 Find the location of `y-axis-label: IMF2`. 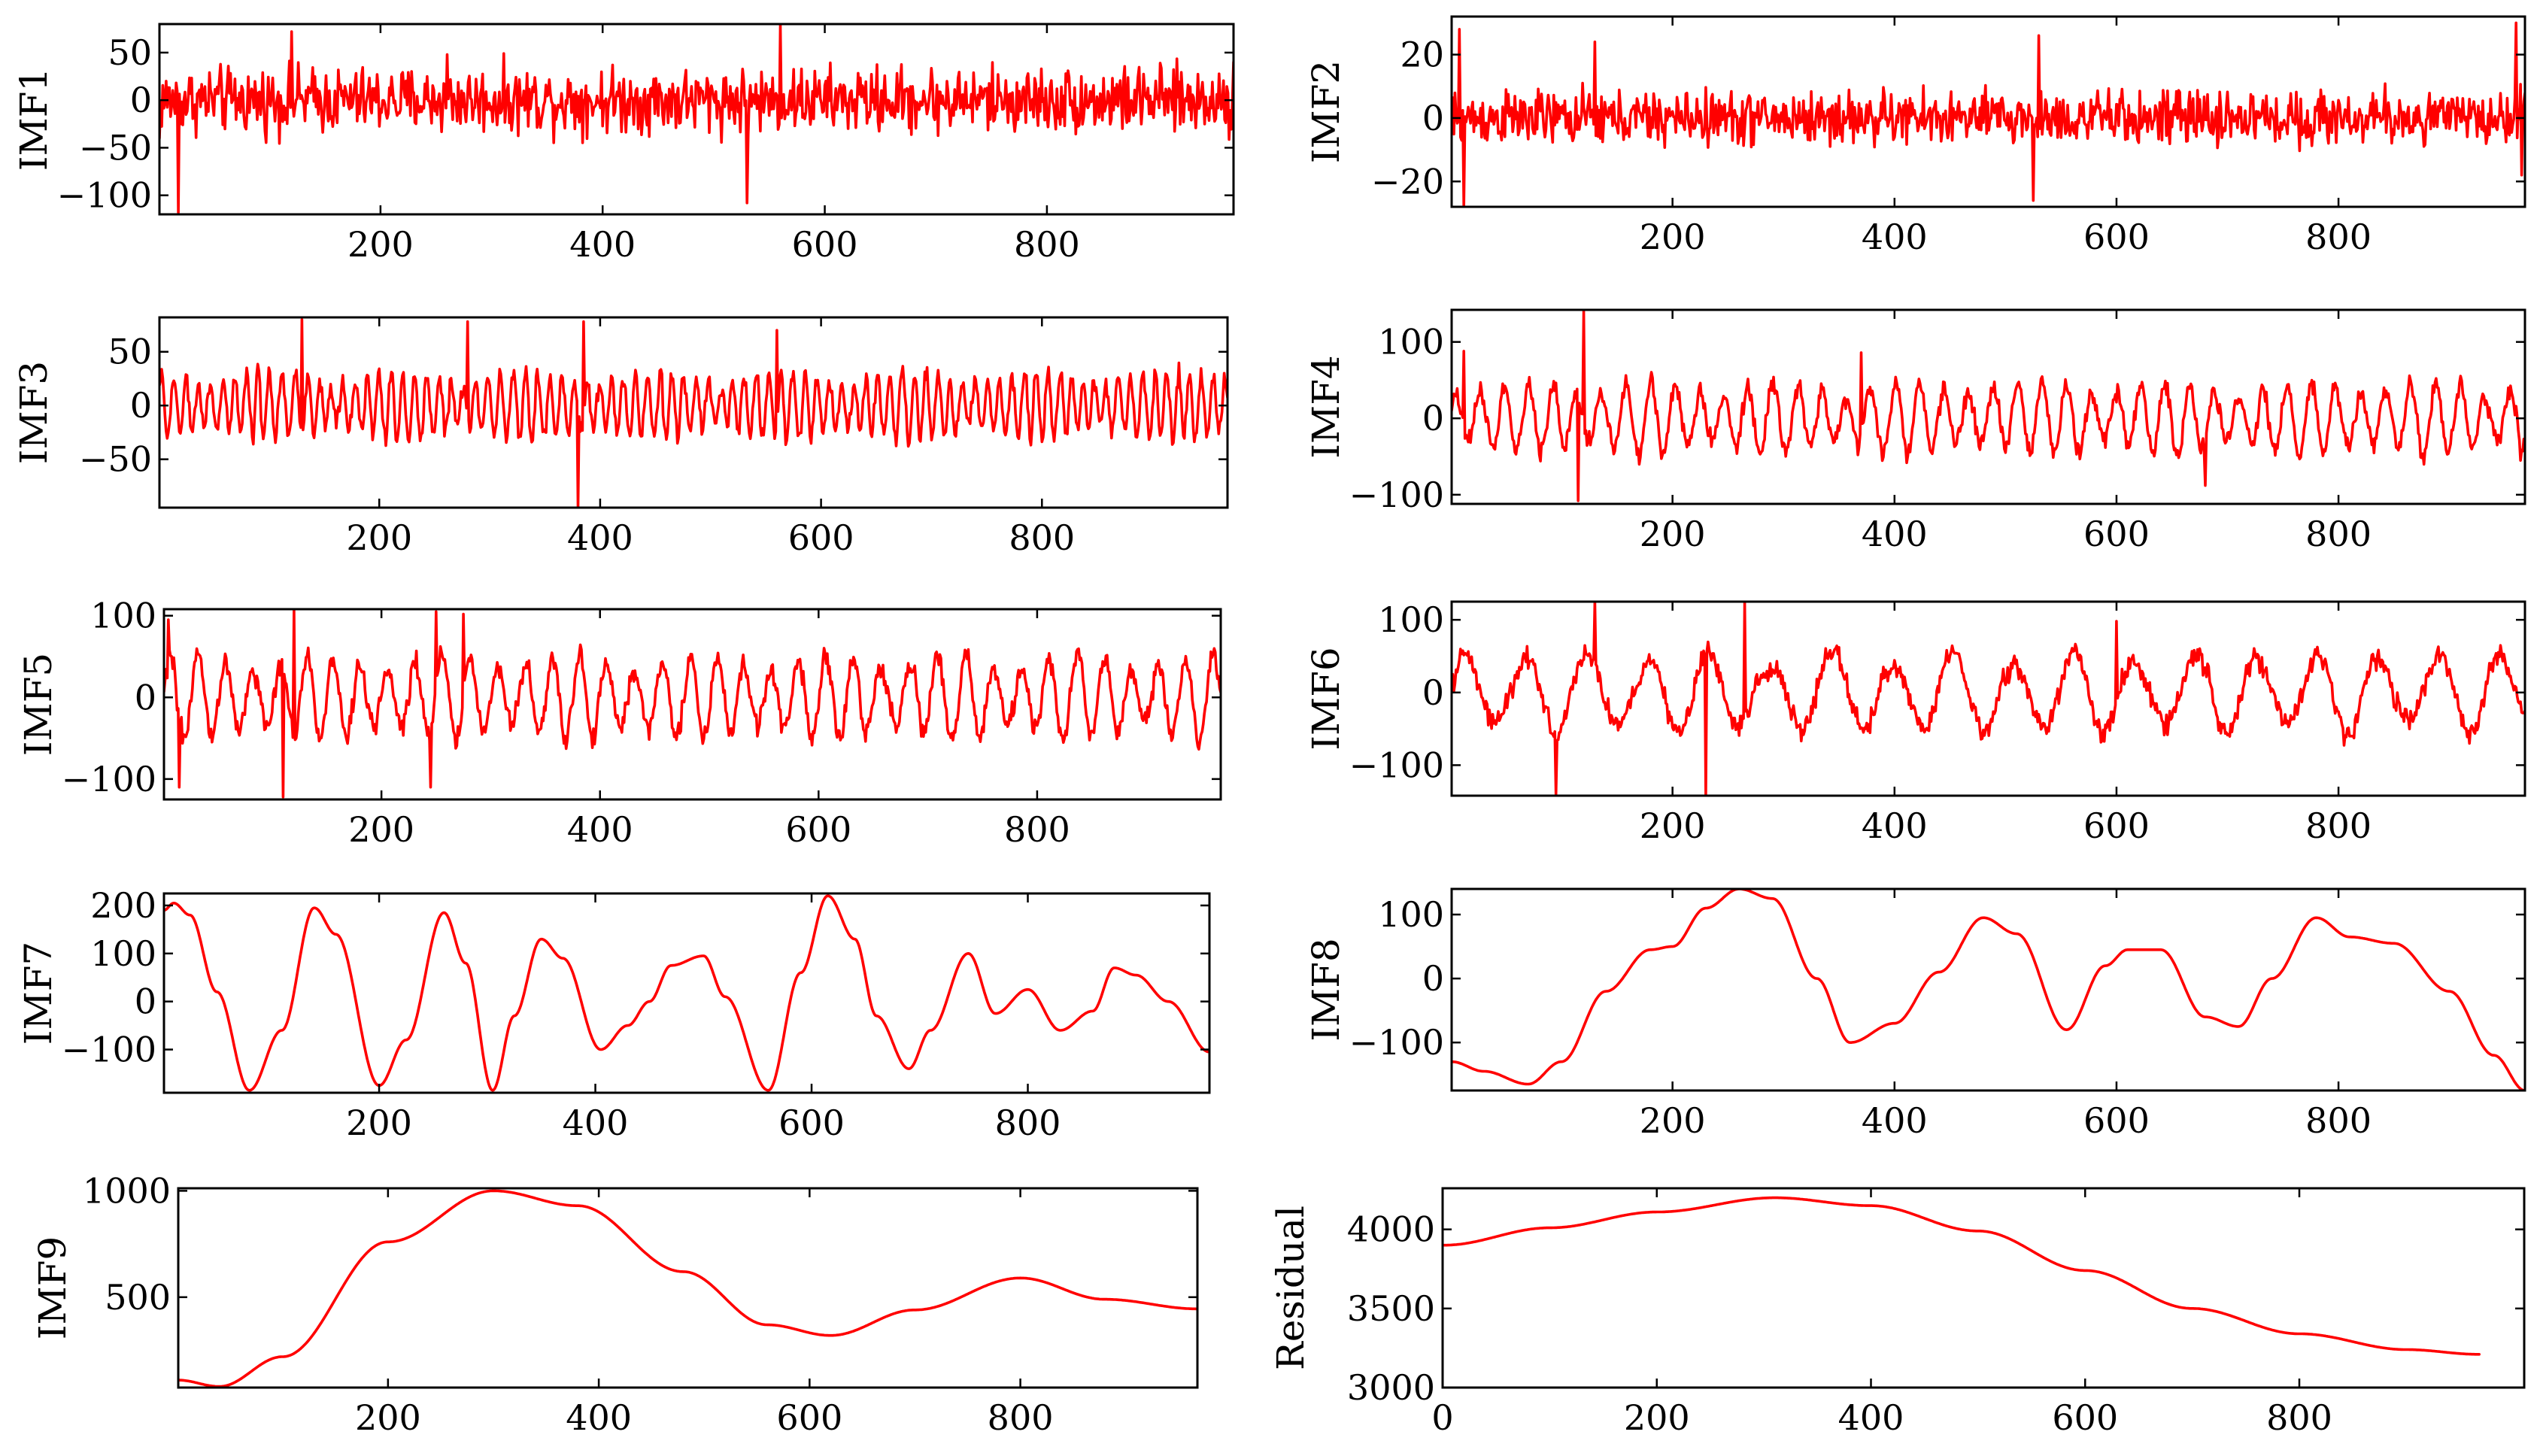

y-axis-label: IMF2 is located at coordinates (1326, 111).